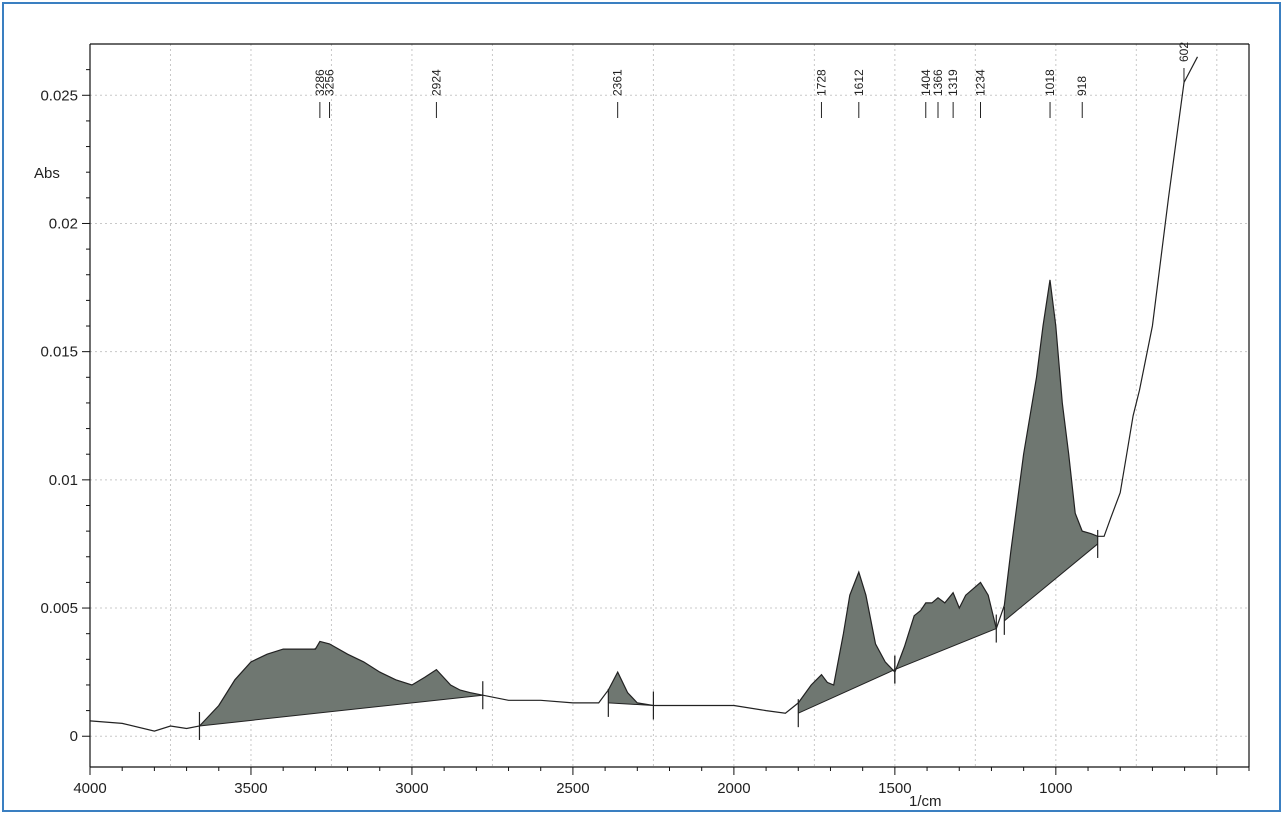  I want to click on x-axis-ticks: 4000 3500 3000 2500 2000 1500 1000, so click(661, 782).